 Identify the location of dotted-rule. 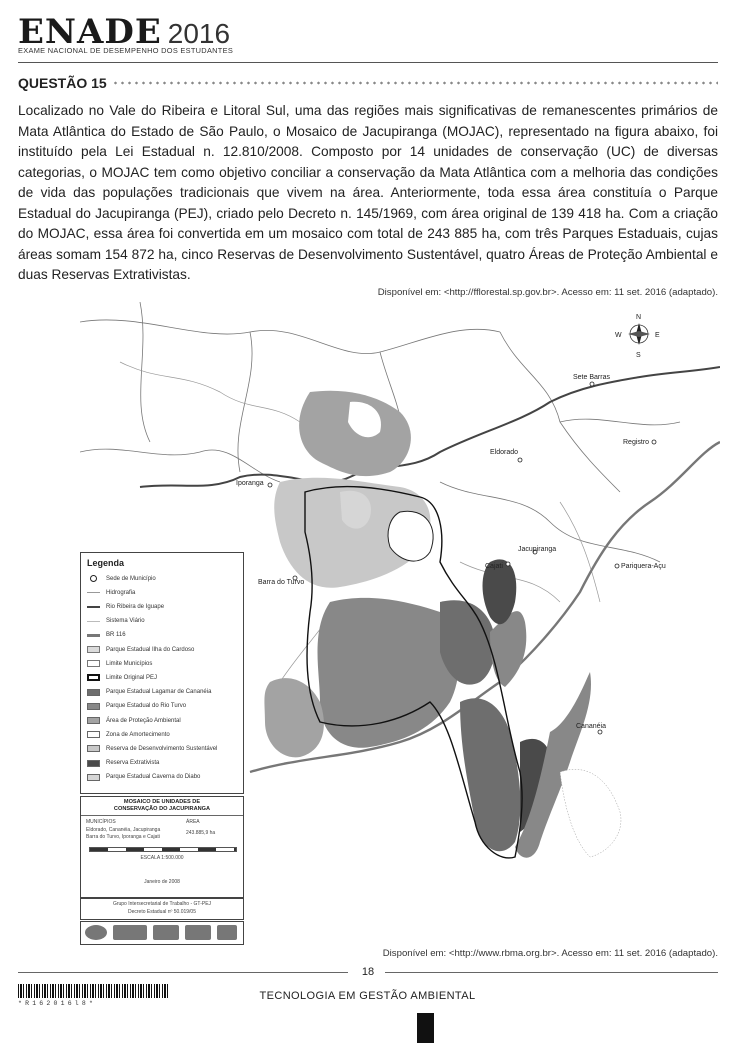
(415, 83).